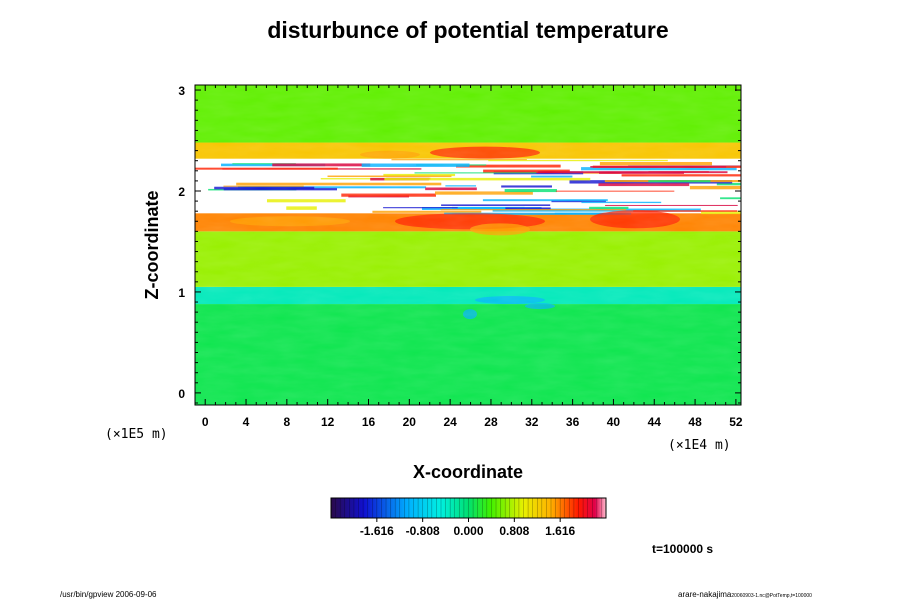 This screenshot has height=600, width=900. What do you see at coordinates (573, 422) in the screenshot?
I see `x-tick-label: 36` at bounding box center [573, 422].